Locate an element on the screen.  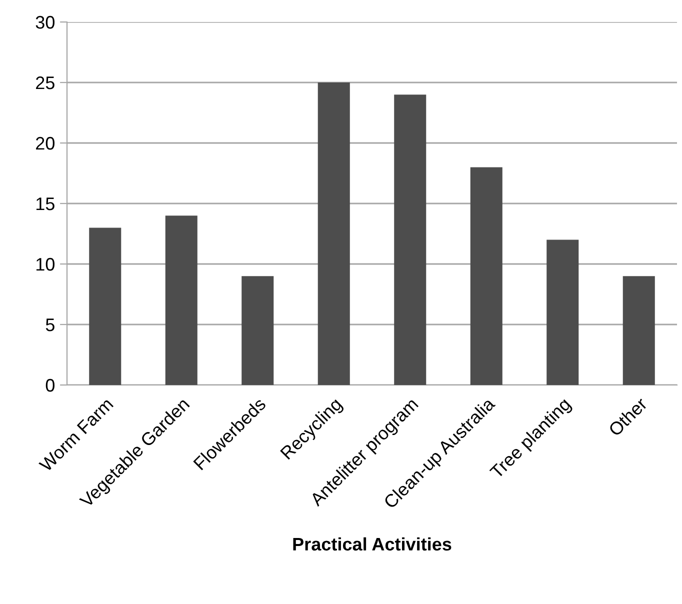
y-tick-label: 10 is located at coordinates (45, 264).